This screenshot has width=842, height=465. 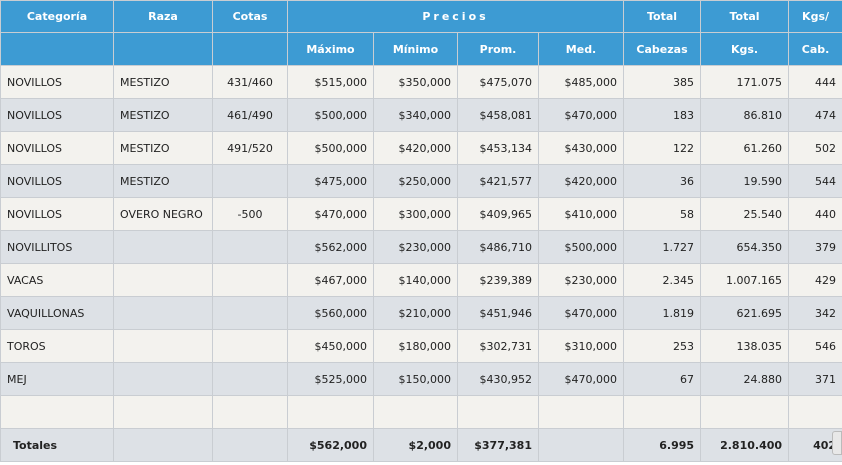 I want to click on header-precios: Precios, so click(x=455, y=16).